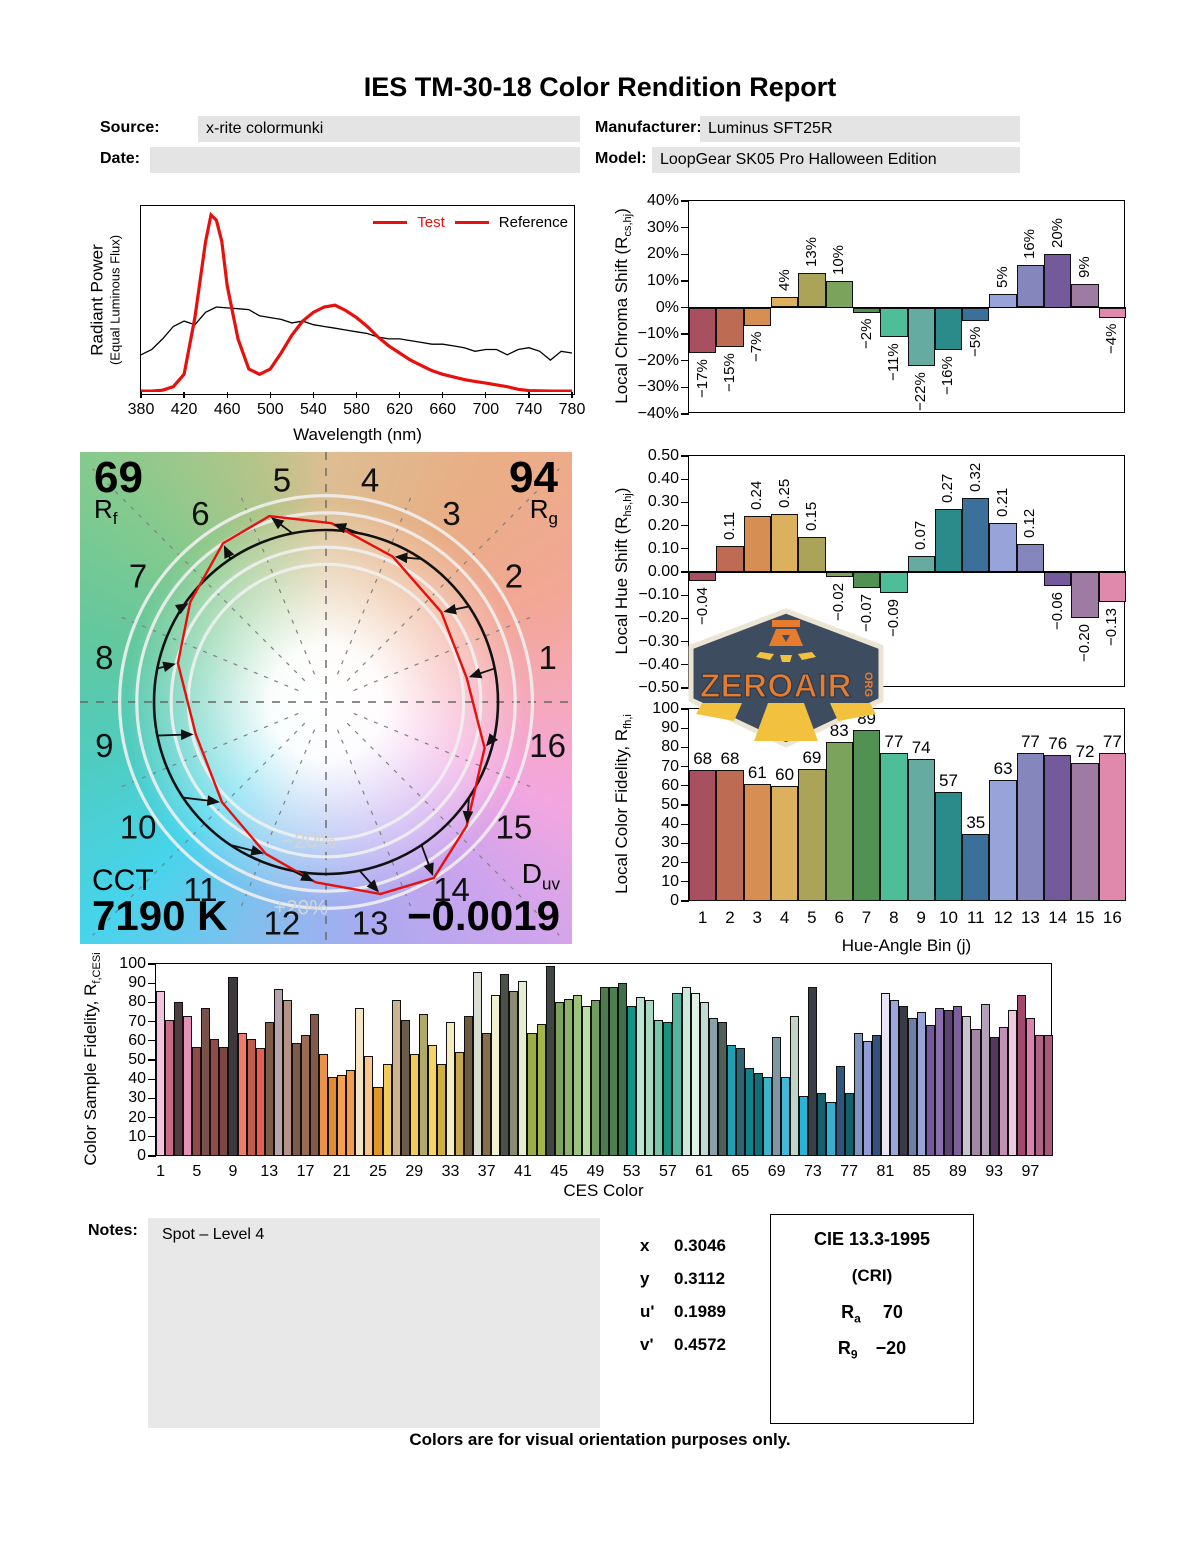  Describe the element at coordinates (812, 917) in the screenshot. I see `x-tick-label: 5` at that location.